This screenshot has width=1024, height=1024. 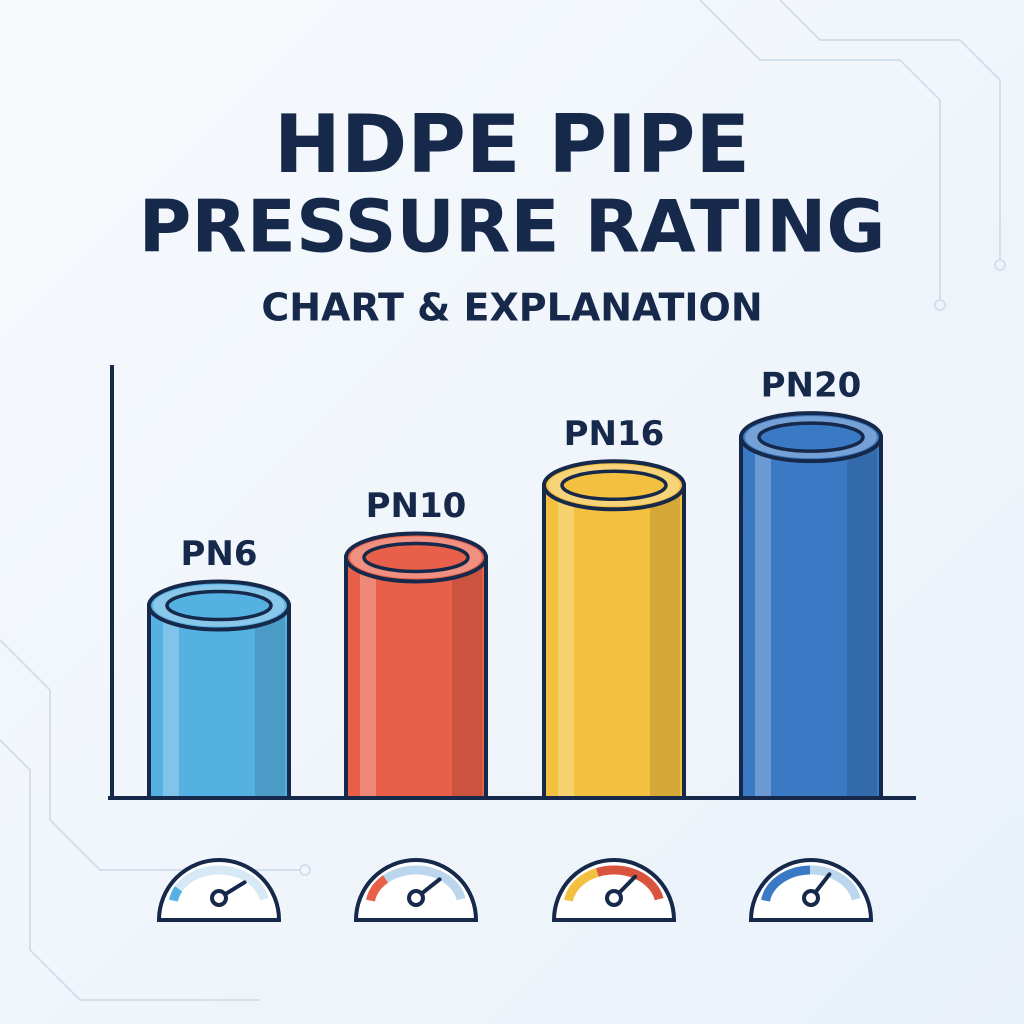 I want to click on value-label: PN20, so click(x=811, y=386).